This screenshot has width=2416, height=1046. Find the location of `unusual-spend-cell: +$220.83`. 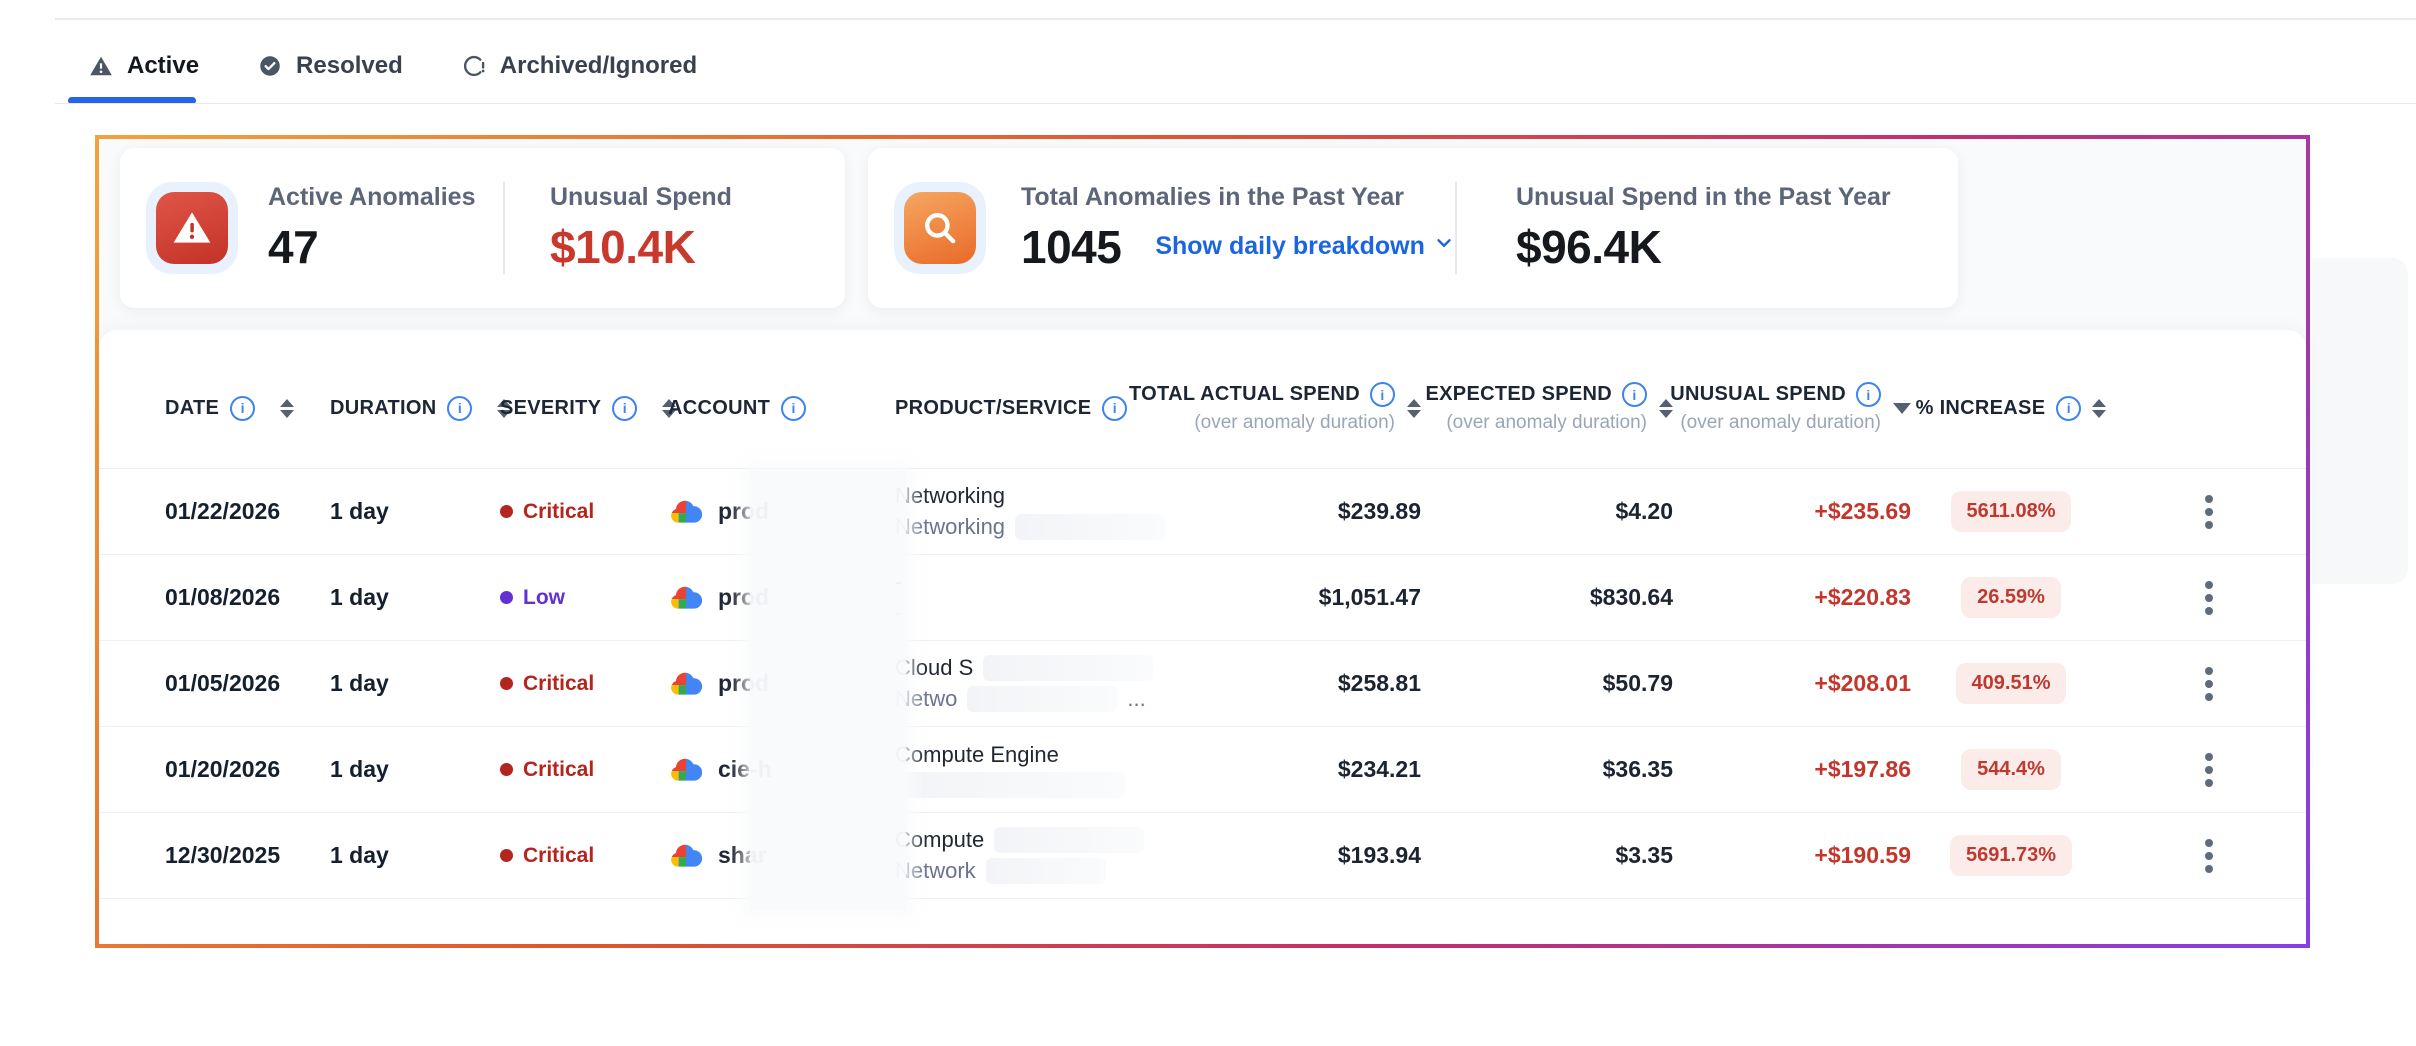

unusual-spend-cell: +$220.83 is located at coordinates (1862, 597).